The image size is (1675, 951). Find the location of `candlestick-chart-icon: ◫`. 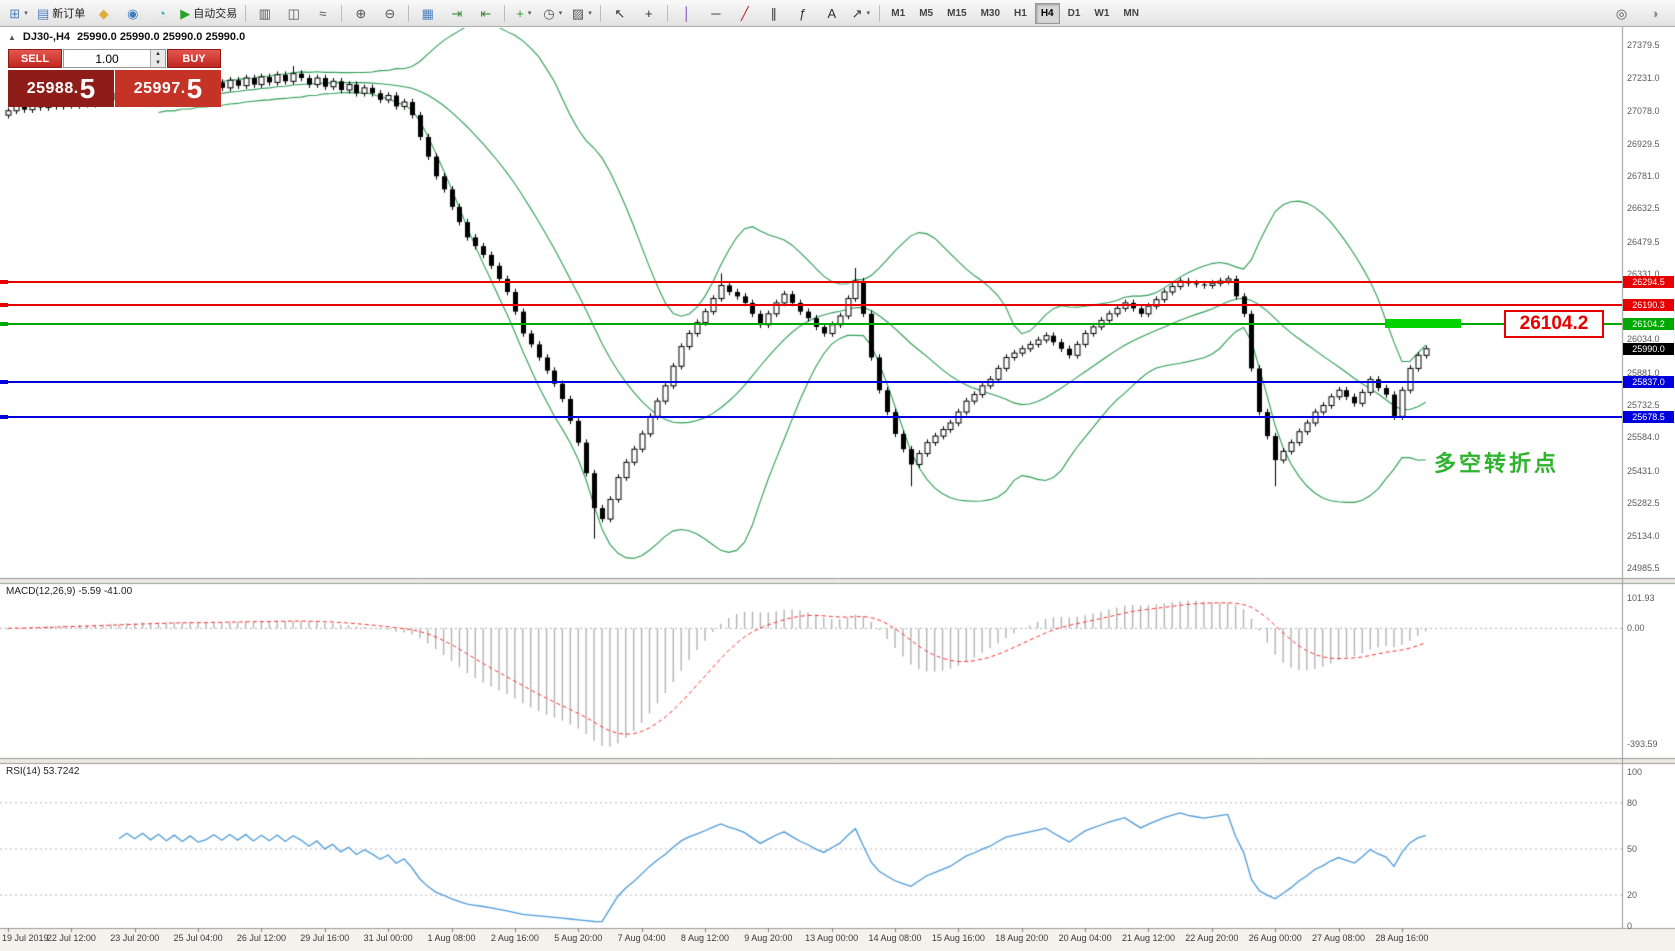

candlestick-chart-icon: ◫ is located at coordinates (293, 13).